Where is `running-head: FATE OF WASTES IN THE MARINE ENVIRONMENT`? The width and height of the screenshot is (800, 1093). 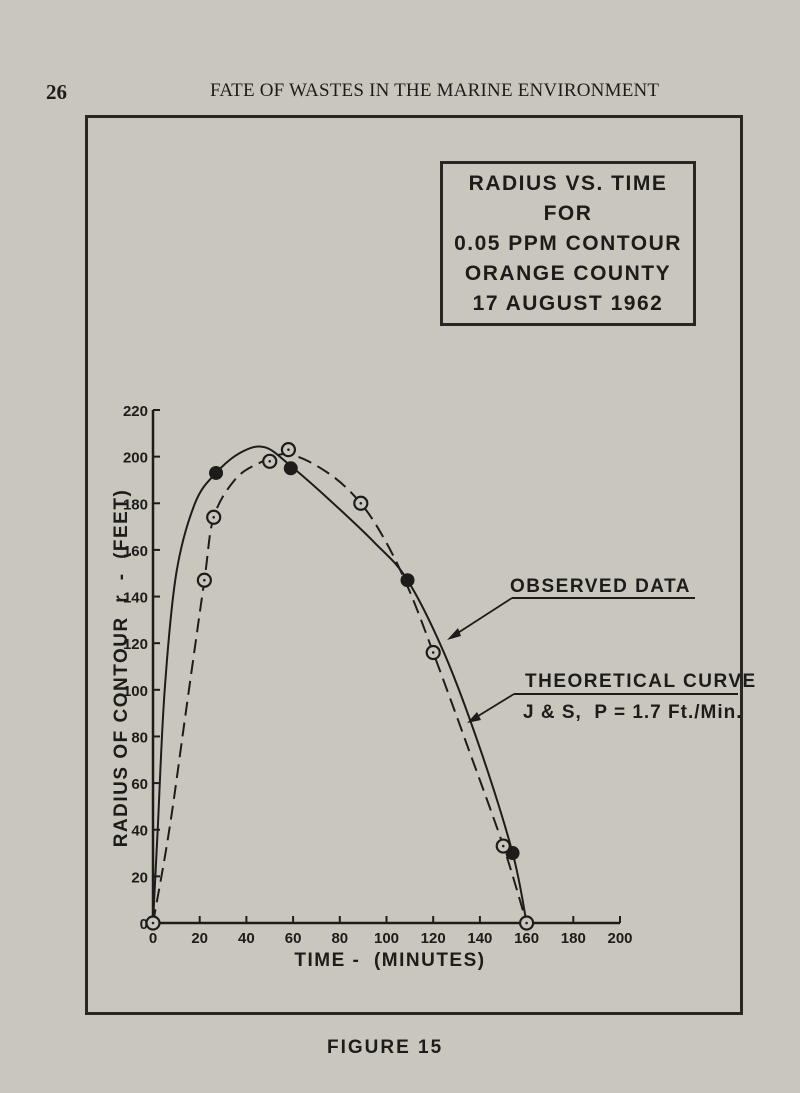 running-head: FATE OF WASTES IN THE MARINE ENVIRONMENT is located at coordinates (435, 90).